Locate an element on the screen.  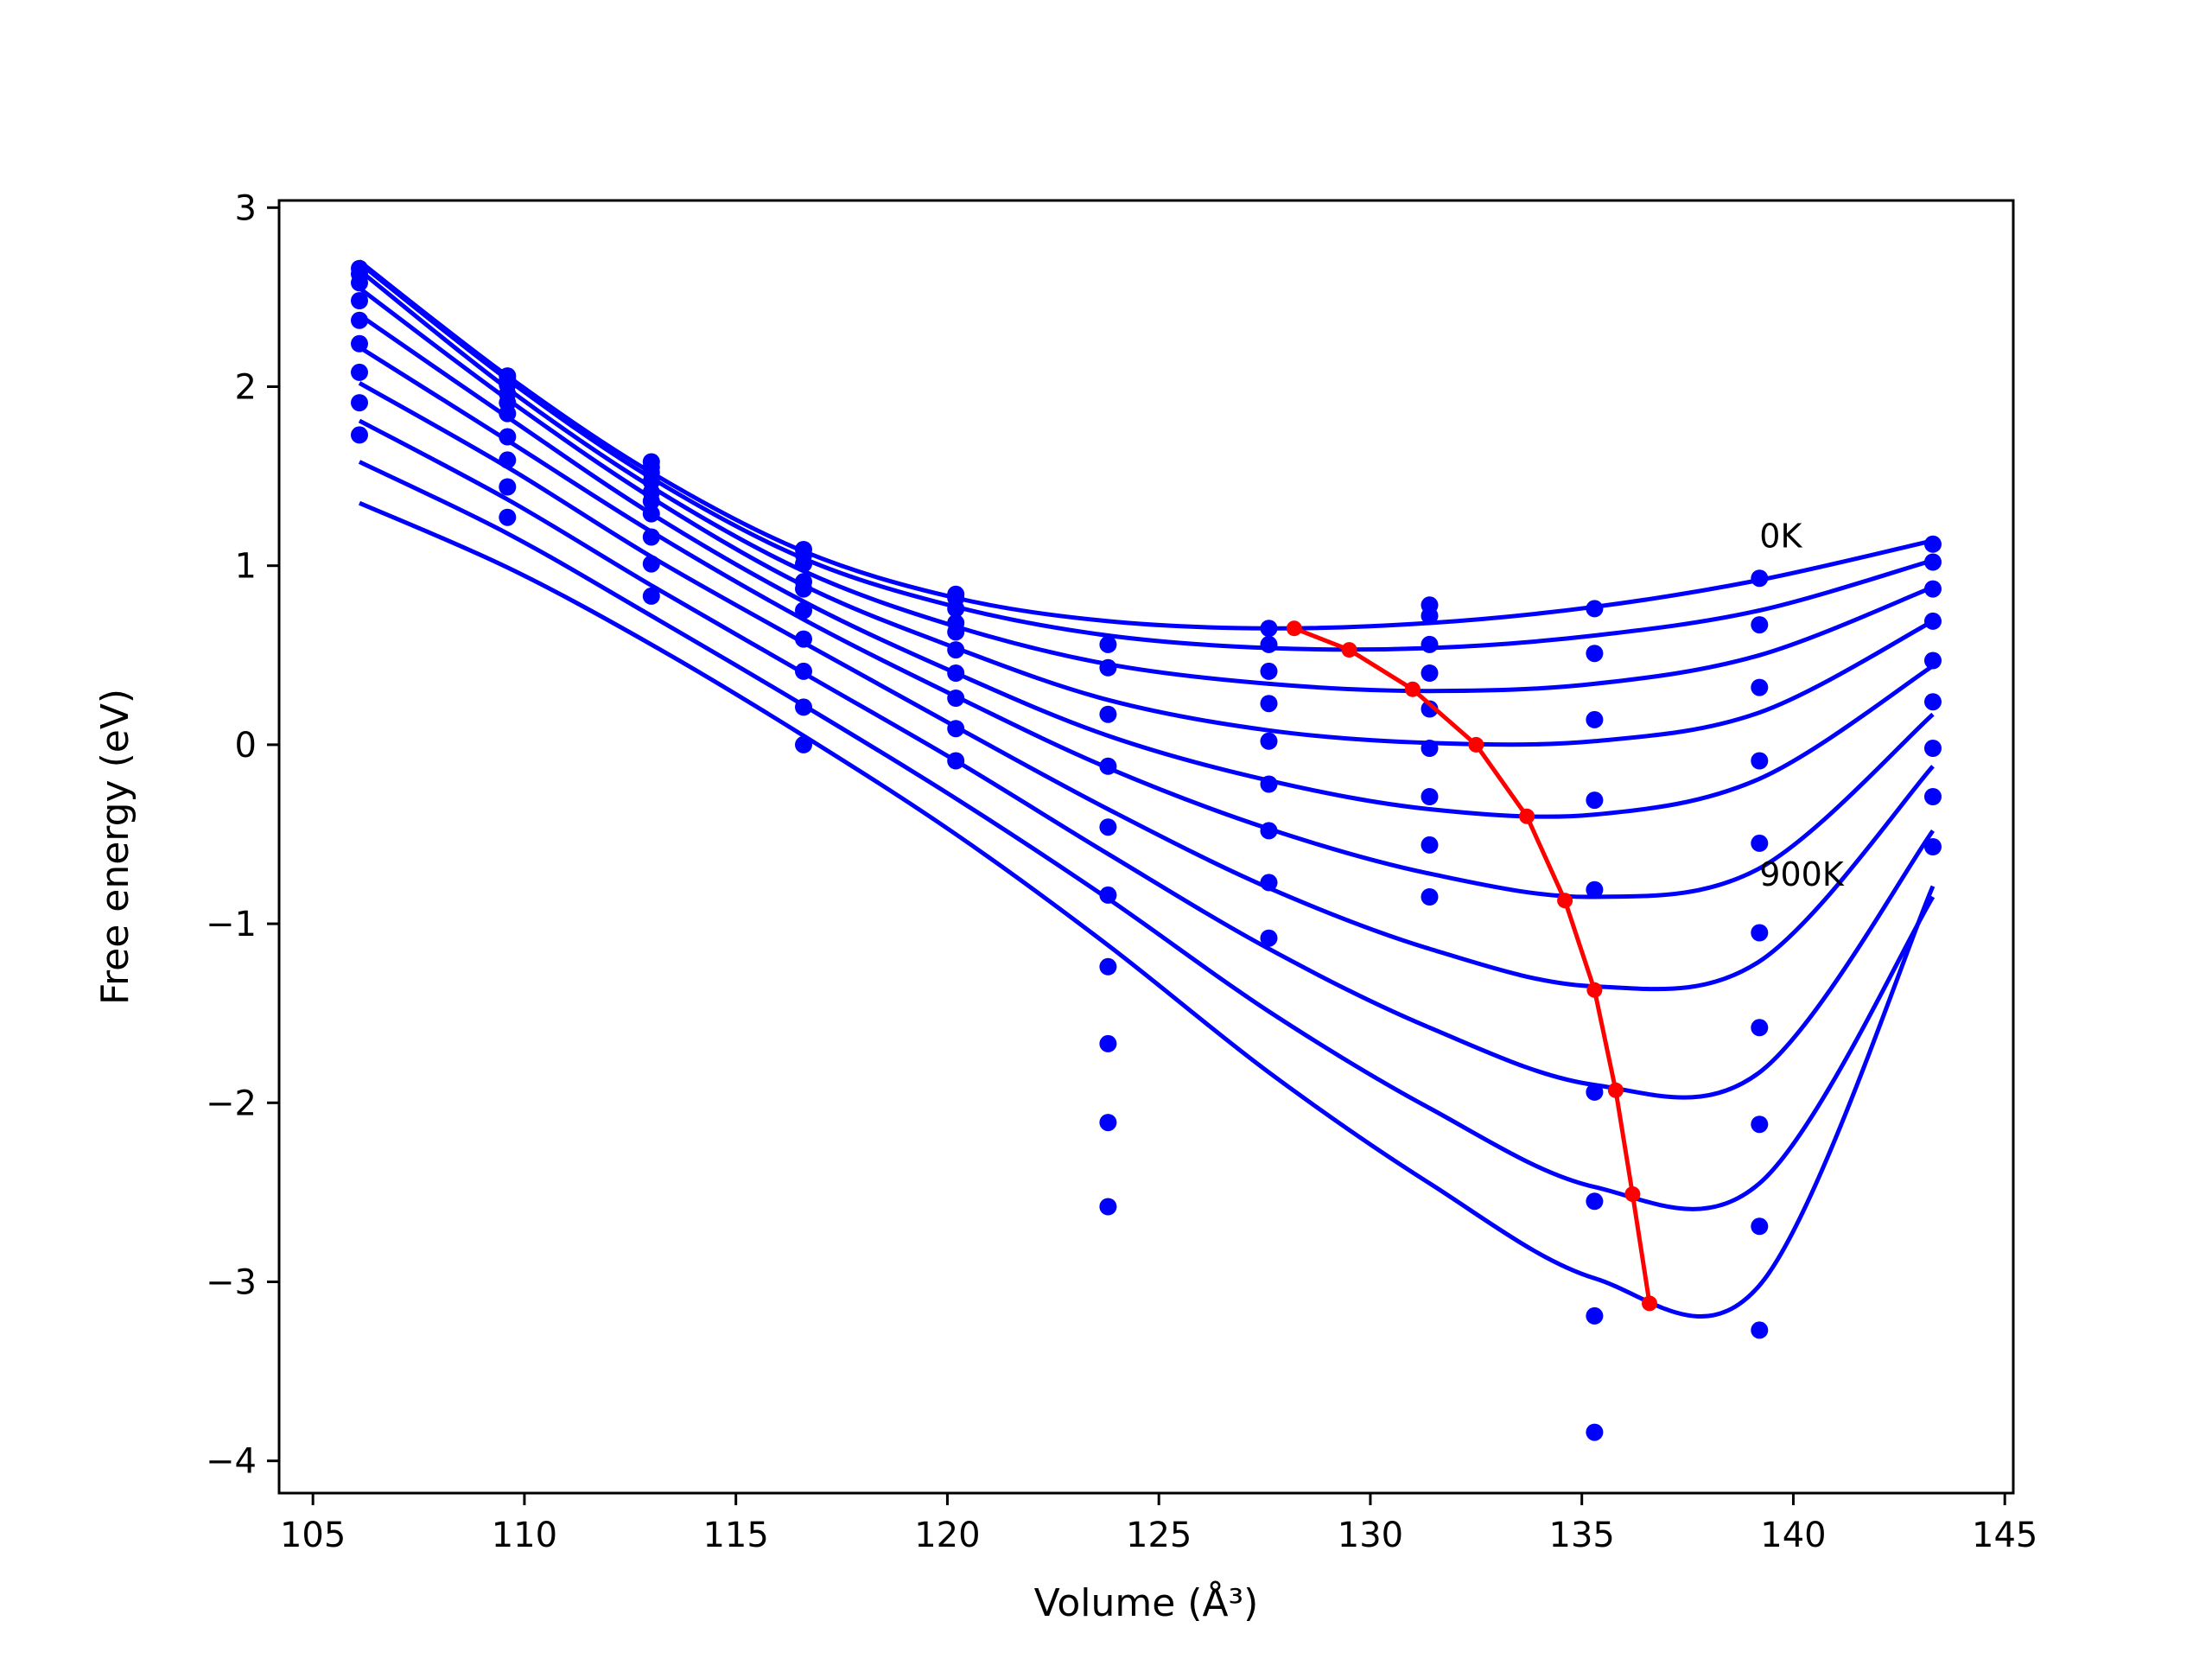
x-axis-ticks: 105 110 115 120 125 130 135 140 145 is located at coordinates (1158, 1524).